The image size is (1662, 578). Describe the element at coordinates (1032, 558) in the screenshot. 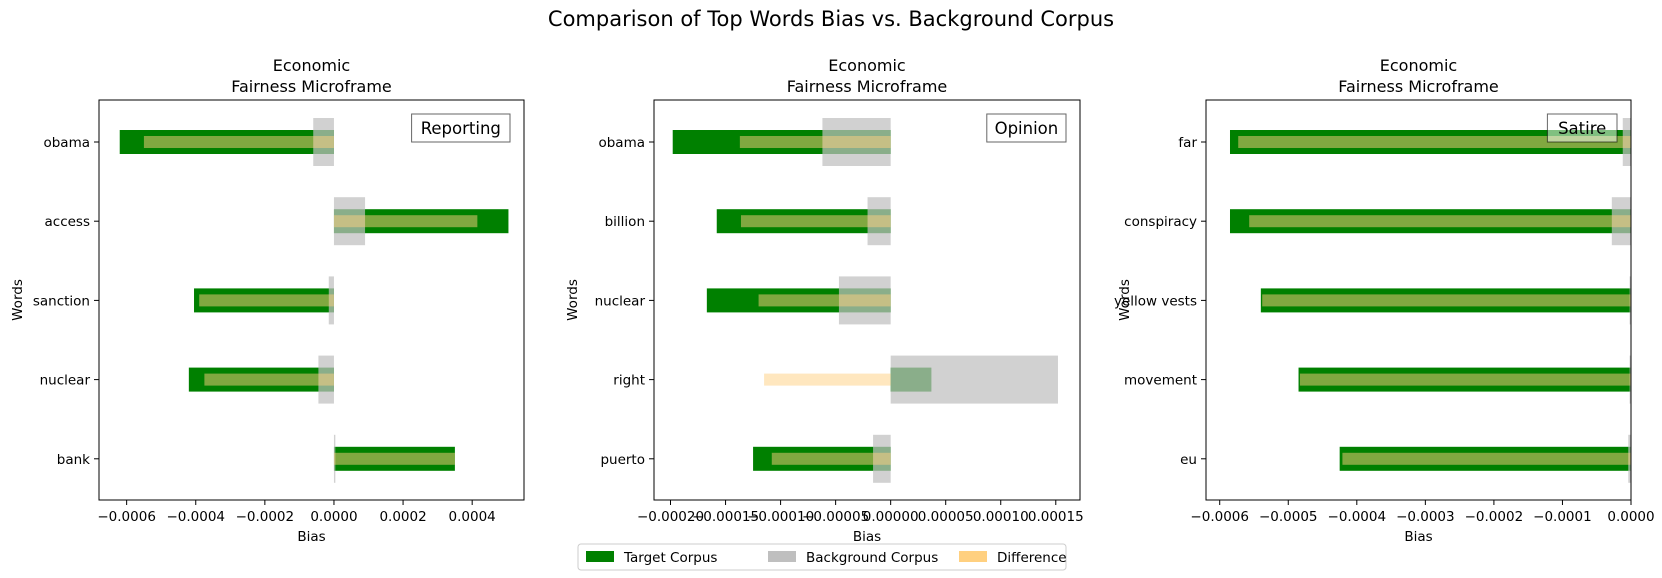

I see `legend-label: Difference` at that location.